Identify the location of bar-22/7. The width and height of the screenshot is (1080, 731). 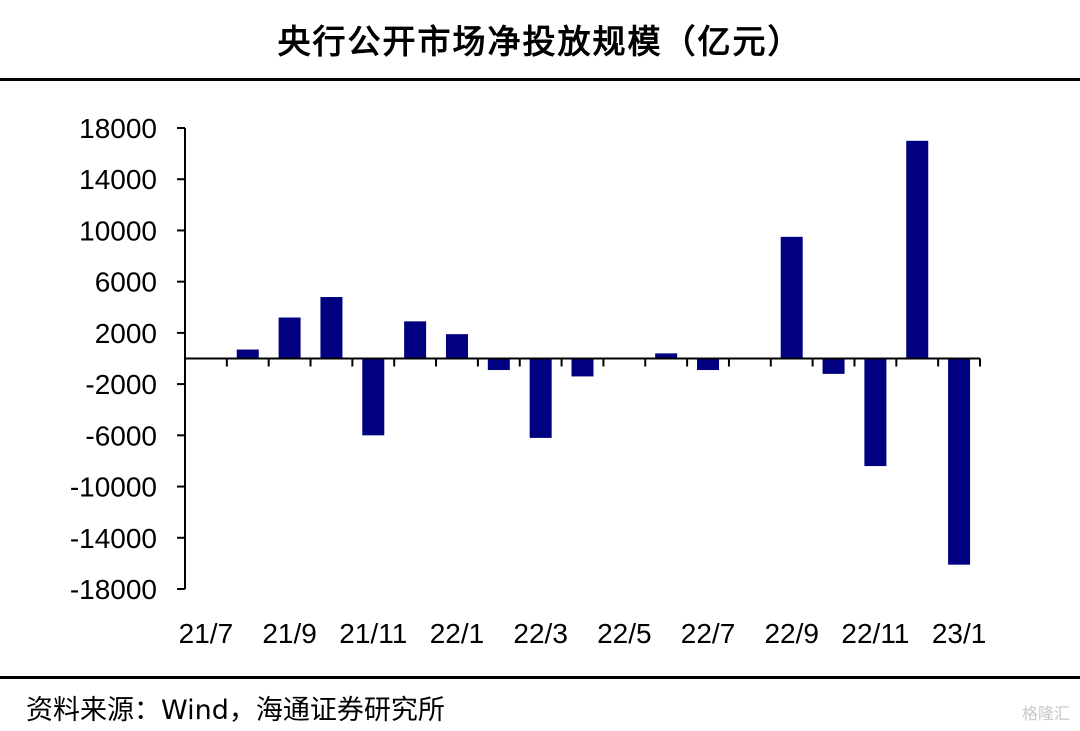
(708, 364).